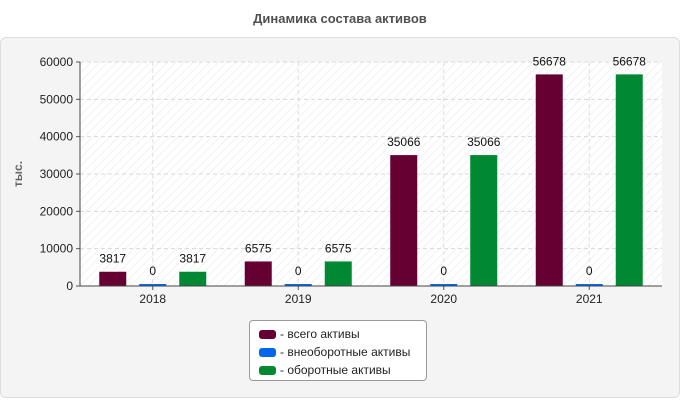 Image resolution: width=680 pixels, height=400 pixels. What do you see at coordinates (335, 370) in the screenshot?
I see `legend-label-current-assets: - оборотные активы` at bounding box center [335, 370].